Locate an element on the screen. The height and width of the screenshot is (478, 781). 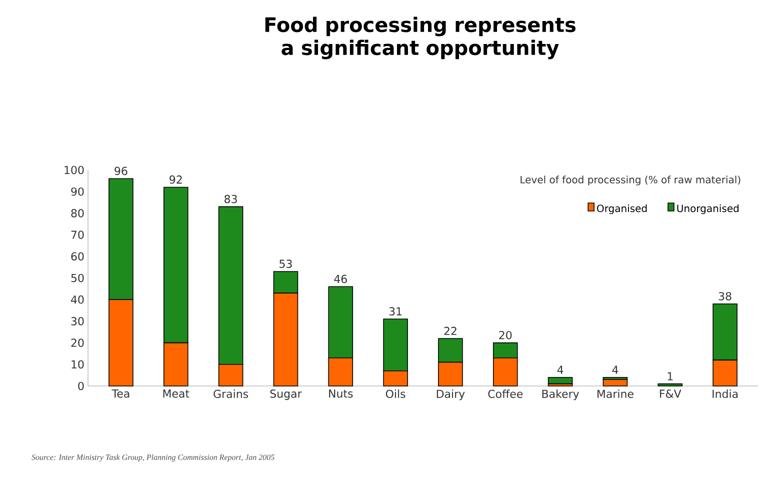
total-label: 83 is located at coordinates (230, 199).